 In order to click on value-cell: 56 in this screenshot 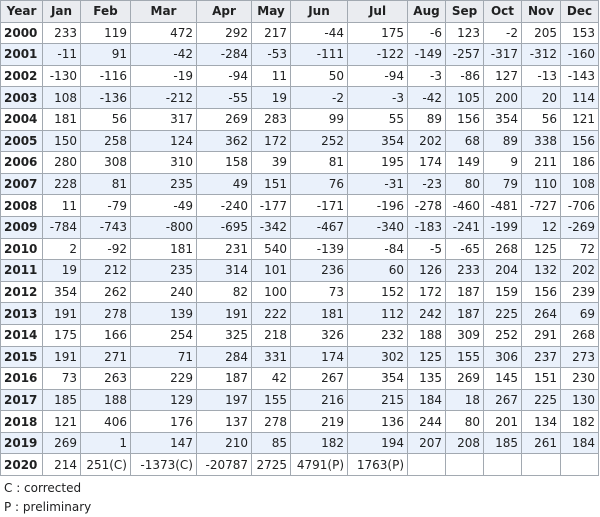, I will do `click(541, 119)`.